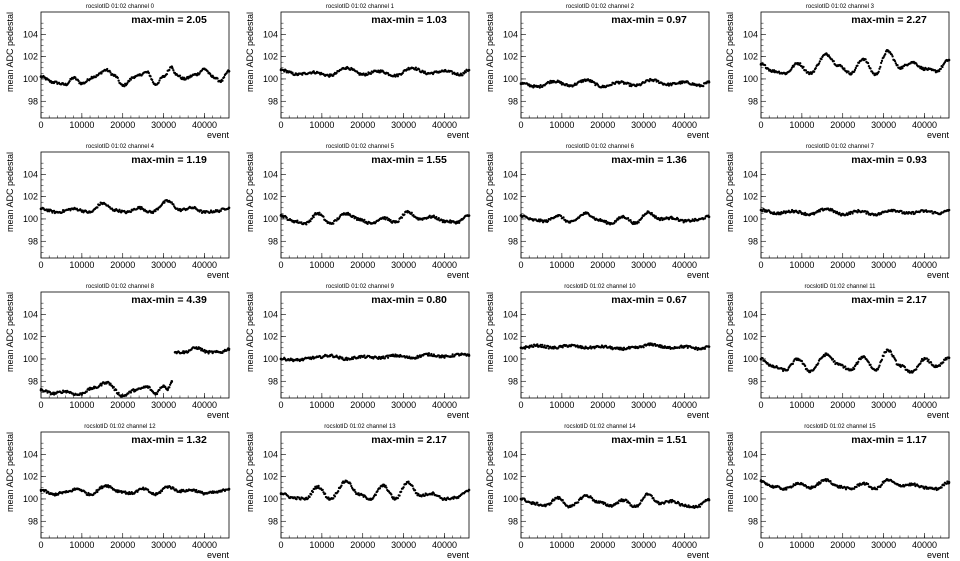  What do you see at coordinates (750, 477) in the screenshot?
I see `y-tick-label: 102` at bounding box center [750, 477].